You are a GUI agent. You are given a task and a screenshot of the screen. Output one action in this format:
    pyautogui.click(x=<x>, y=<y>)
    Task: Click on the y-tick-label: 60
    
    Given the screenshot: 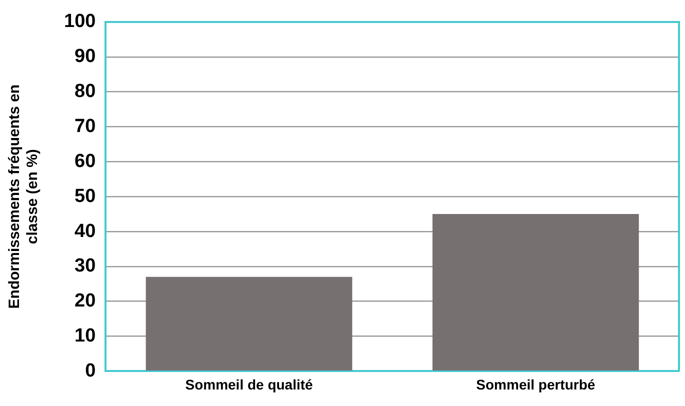 What is the action you would take?
    pyautogui.click(x=85, y=161)
    